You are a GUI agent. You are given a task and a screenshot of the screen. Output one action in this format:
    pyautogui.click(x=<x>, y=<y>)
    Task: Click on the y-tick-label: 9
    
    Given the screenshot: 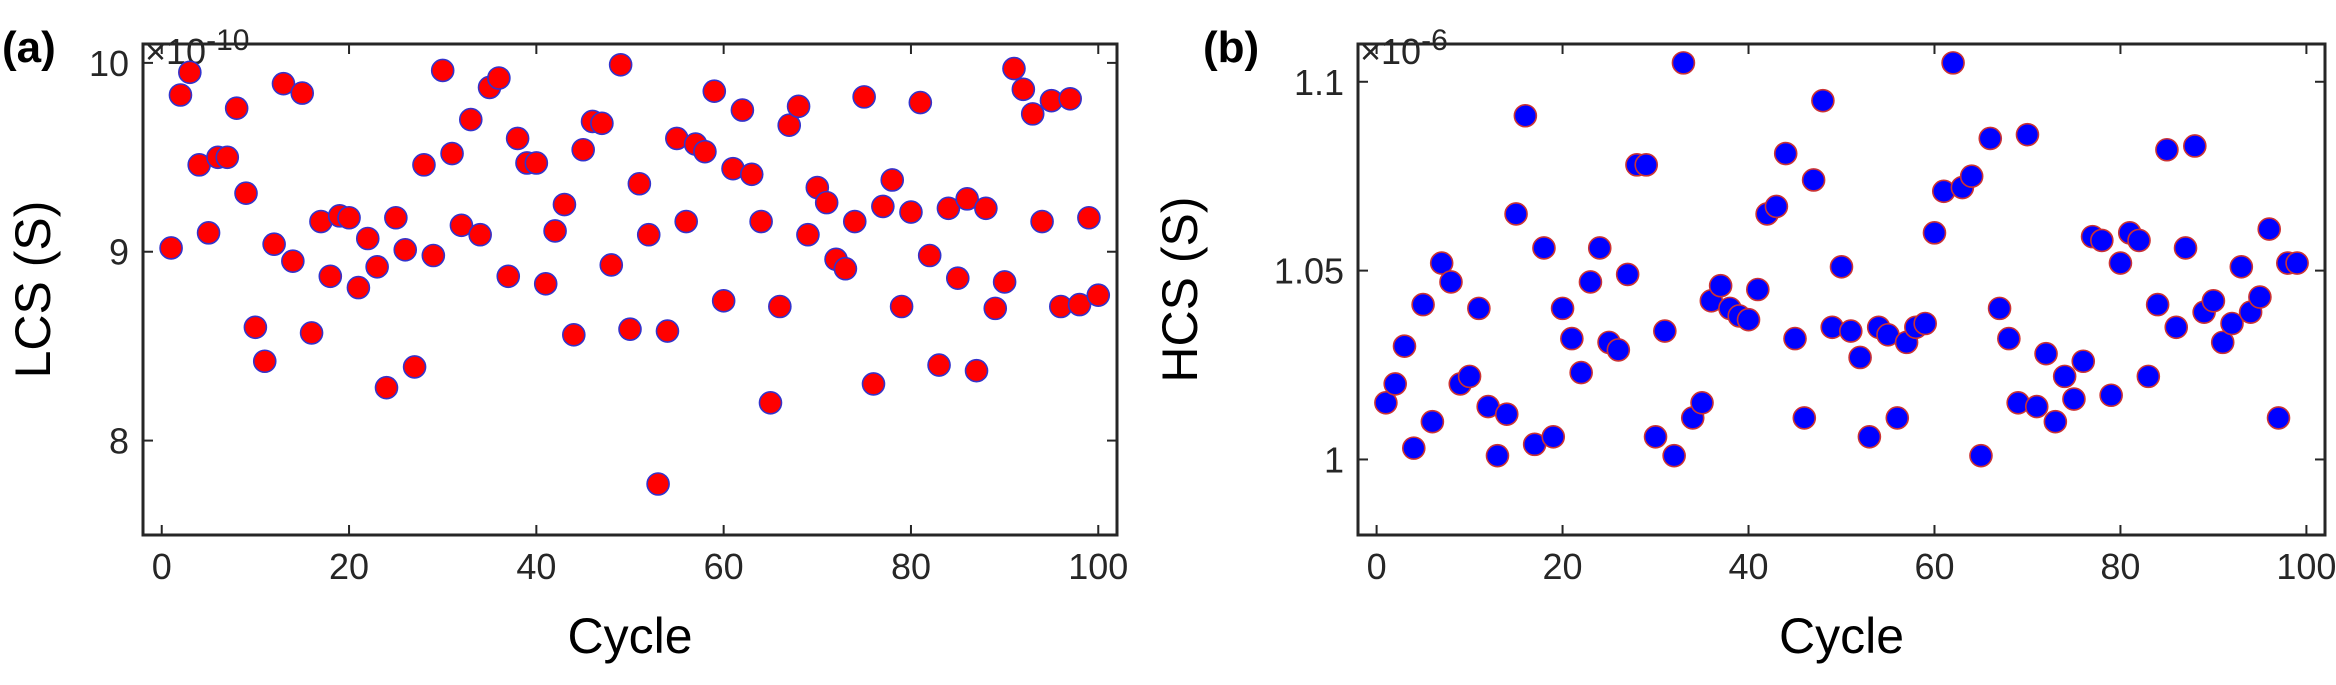 What is the action you would take?
    pyautogui.click(x=119, y=252)
    